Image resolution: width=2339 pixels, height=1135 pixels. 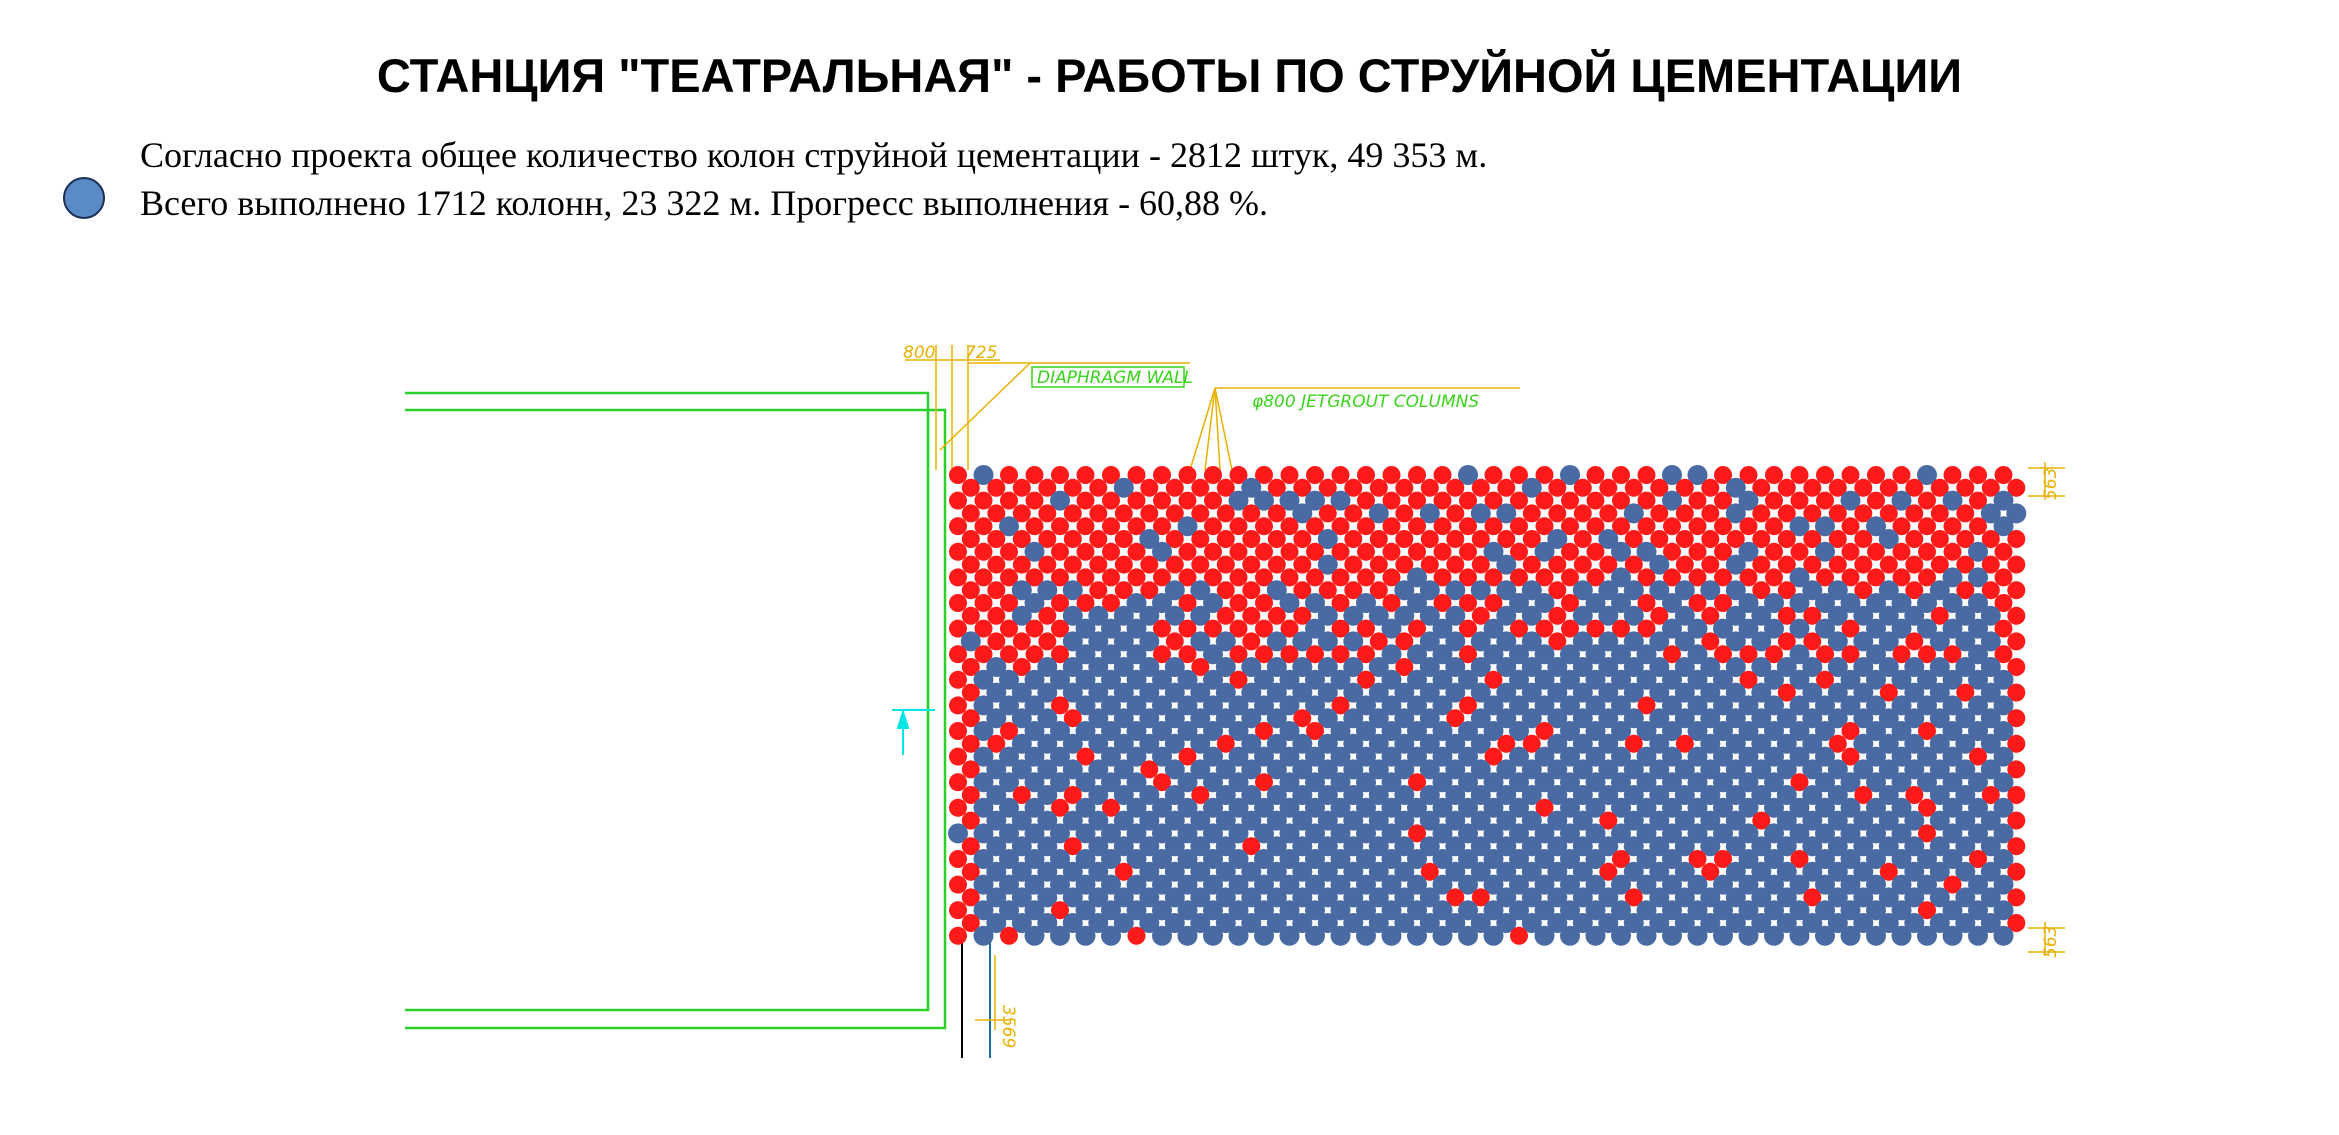 What do you see at coordinates (676, 710) in the screenshot?
I see `diaphragm-wall` at bounding box center [676, 710].